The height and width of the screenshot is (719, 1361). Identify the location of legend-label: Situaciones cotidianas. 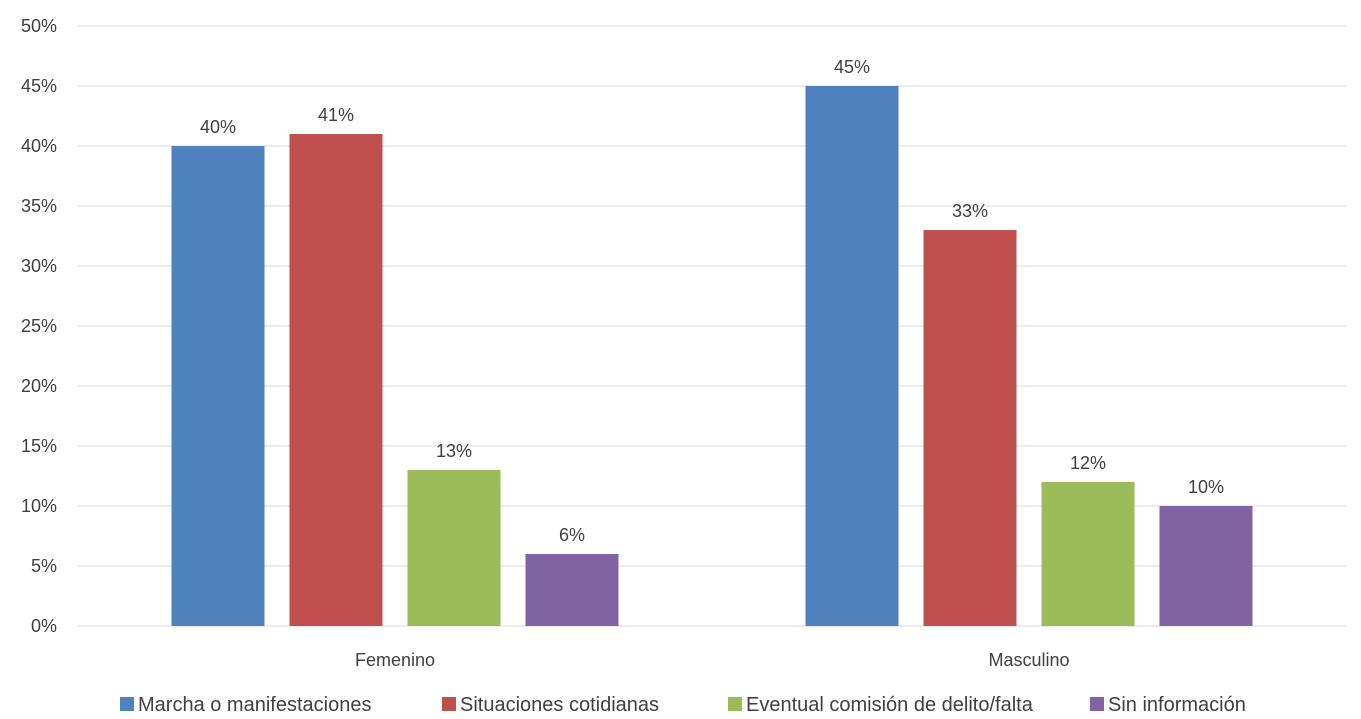
(559, 705).